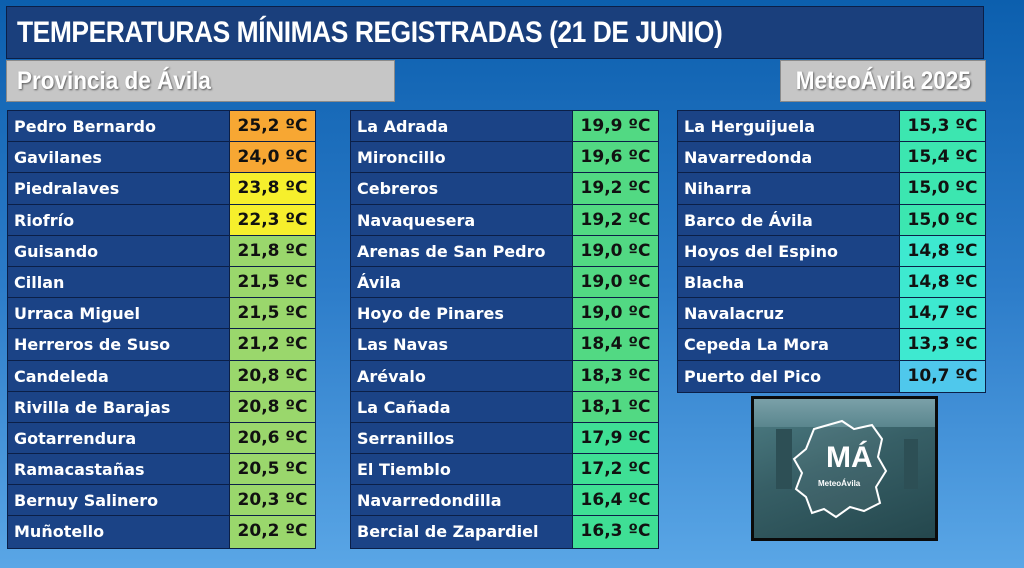 This screenshot has height=568, width=1024. I want to click on location-name: El Tiemblo, so click(462, 469).